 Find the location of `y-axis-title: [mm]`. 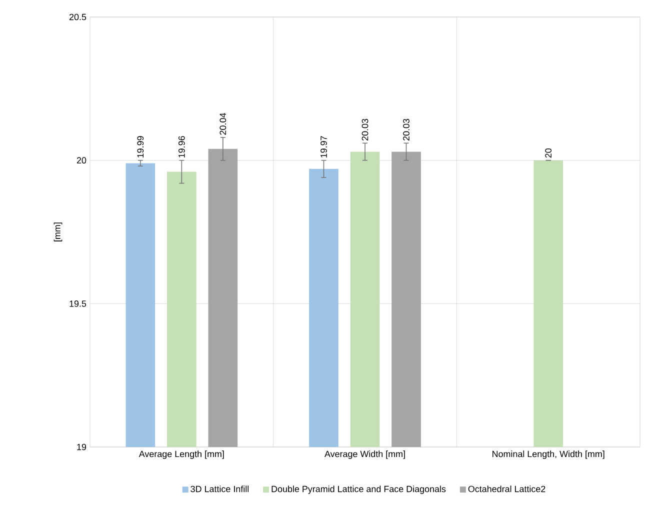

y-axis-title: [mm] is located at coordinates (58, 232).